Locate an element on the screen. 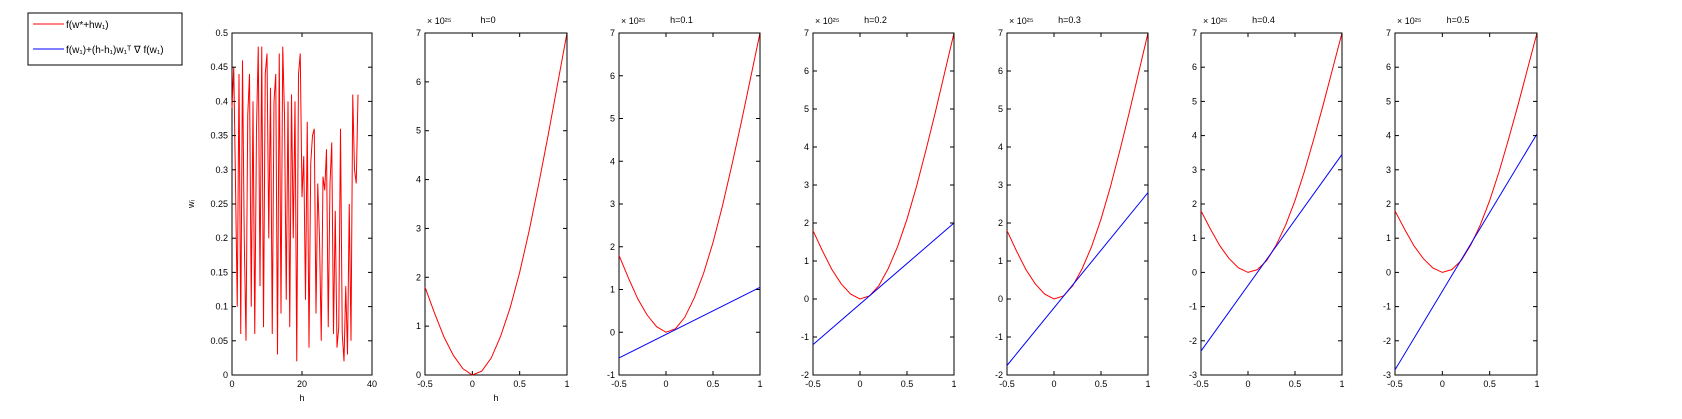  x-tick-label: 20 is located at coordinates (302, 384).